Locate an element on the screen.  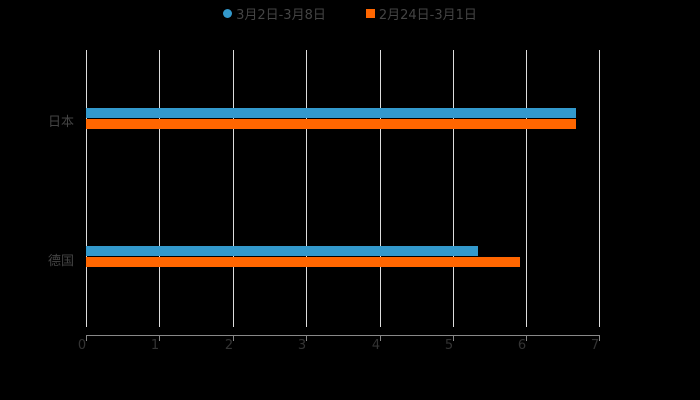
legend-item-series-0: 3月2日-3月8日 is located at coordinates (274, 13).